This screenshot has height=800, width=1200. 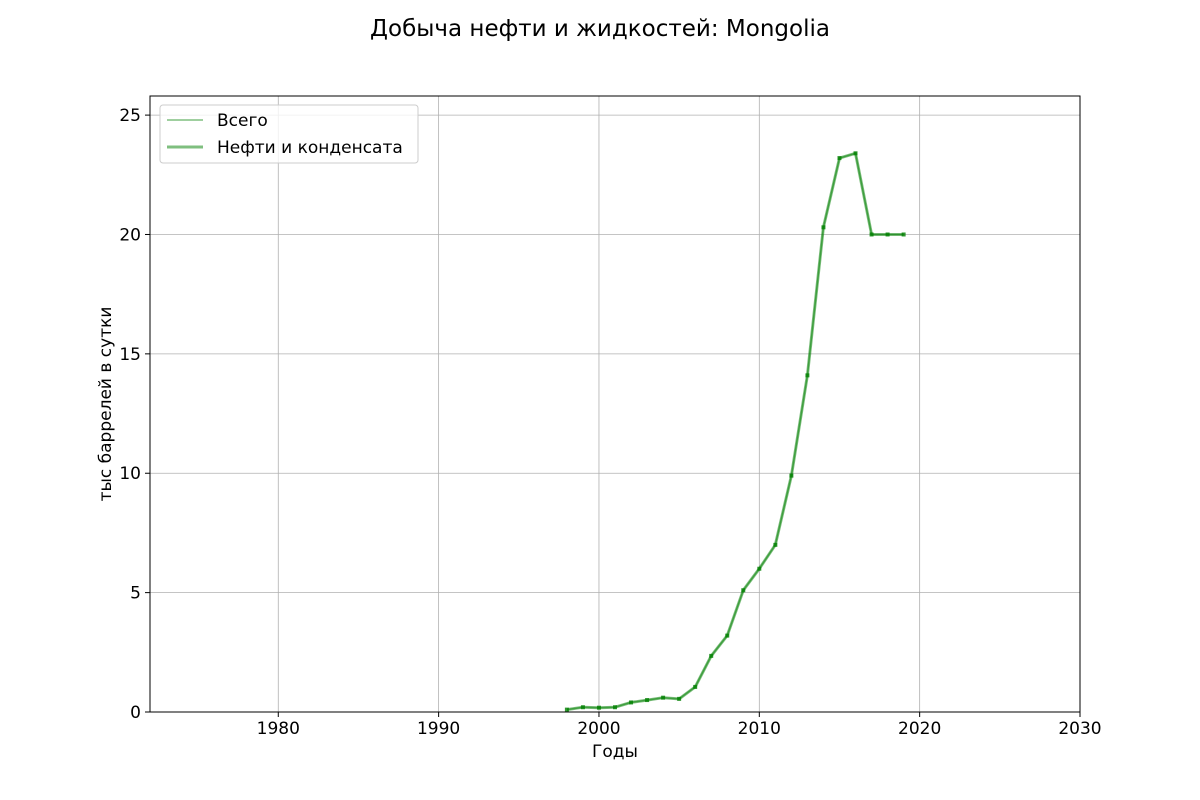 What do you see at coordinates (135, 713) in the screenshot?
I see `y-tick-label: 0` at bounding box center [135, 713].